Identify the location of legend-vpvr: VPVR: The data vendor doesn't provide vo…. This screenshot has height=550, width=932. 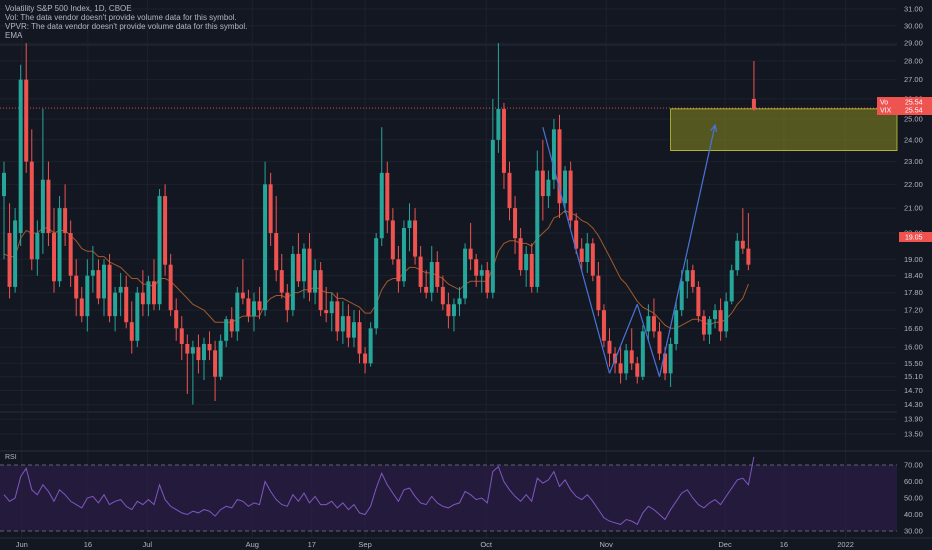
(126, 26).